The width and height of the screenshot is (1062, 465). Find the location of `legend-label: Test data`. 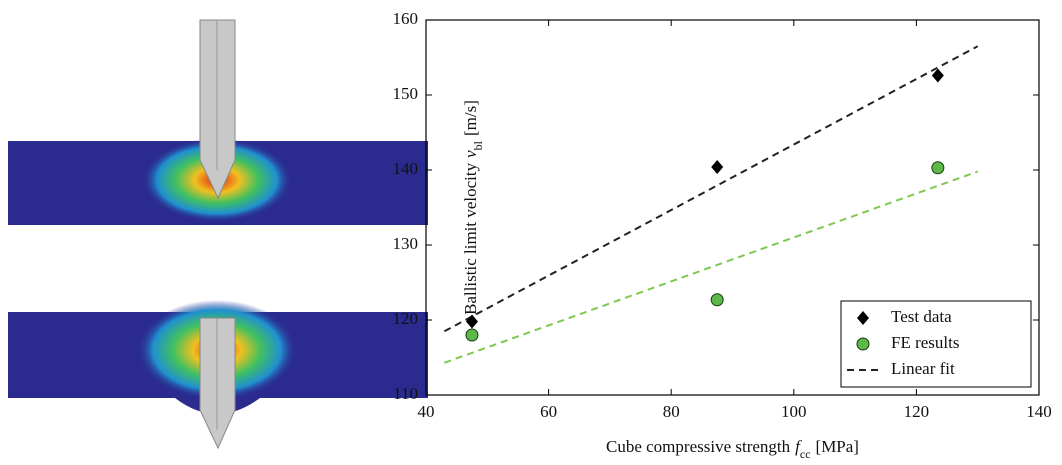

legend-label: Test data is located at coordinates (921, 316).